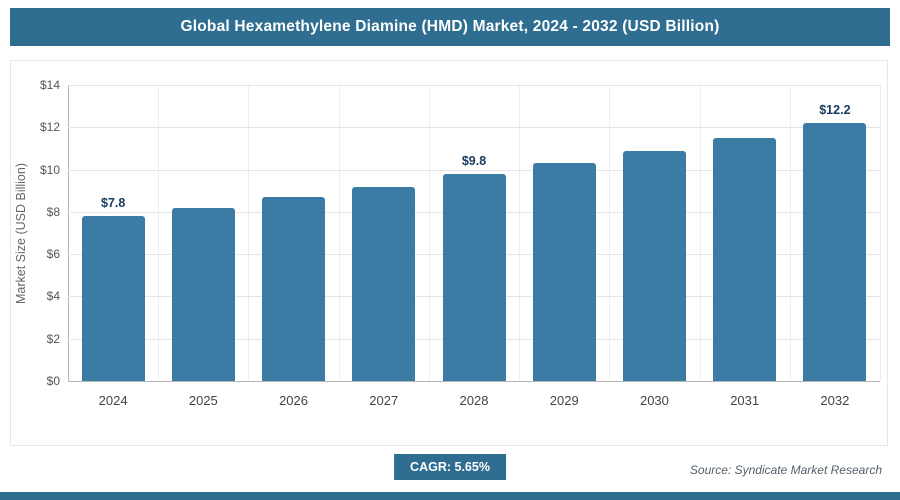  Describe the element at coordinates (474, 400) in the screenshot. I see `x-tick-label: 2028` at that location.